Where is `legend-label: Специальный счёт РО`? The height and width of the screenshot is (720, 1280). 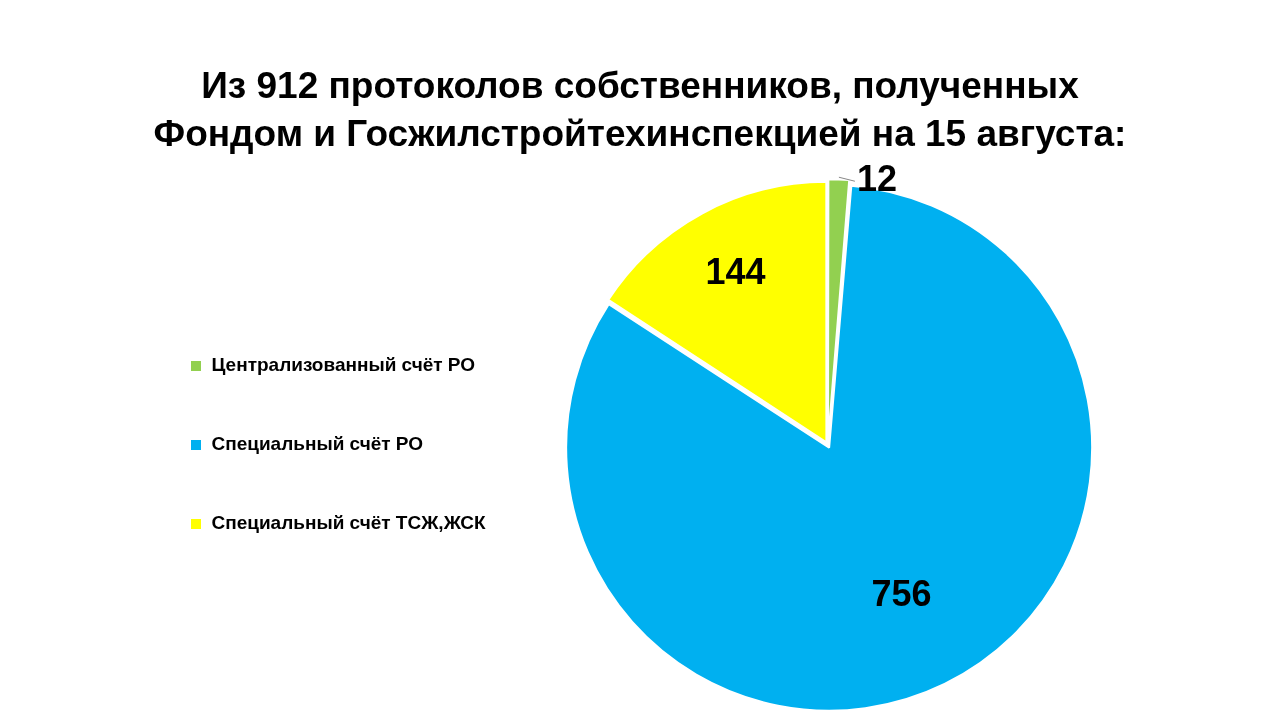
legend-label: Специальный счёт РО is located at coordinates (317, 444).